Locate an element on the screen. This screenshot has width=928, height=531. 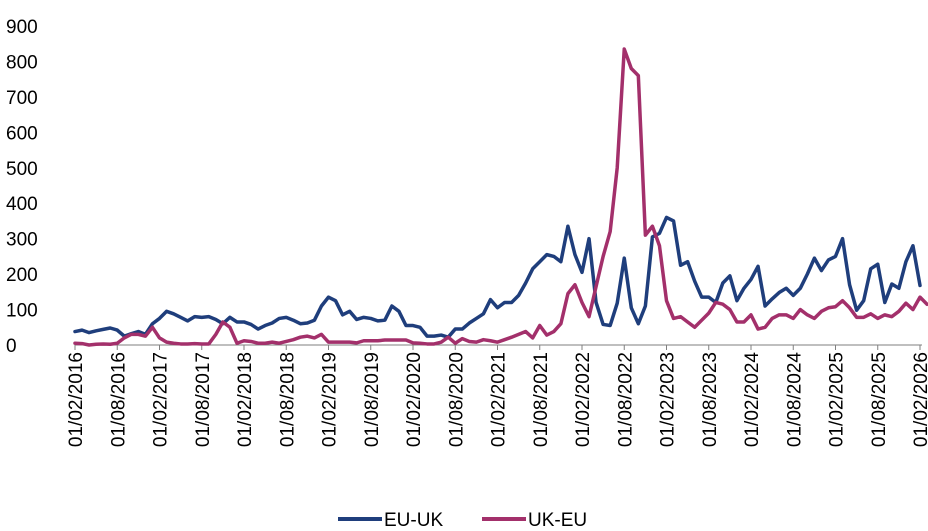
x-tick-label: 01/08/2022 is located at coordinates (625, 399).